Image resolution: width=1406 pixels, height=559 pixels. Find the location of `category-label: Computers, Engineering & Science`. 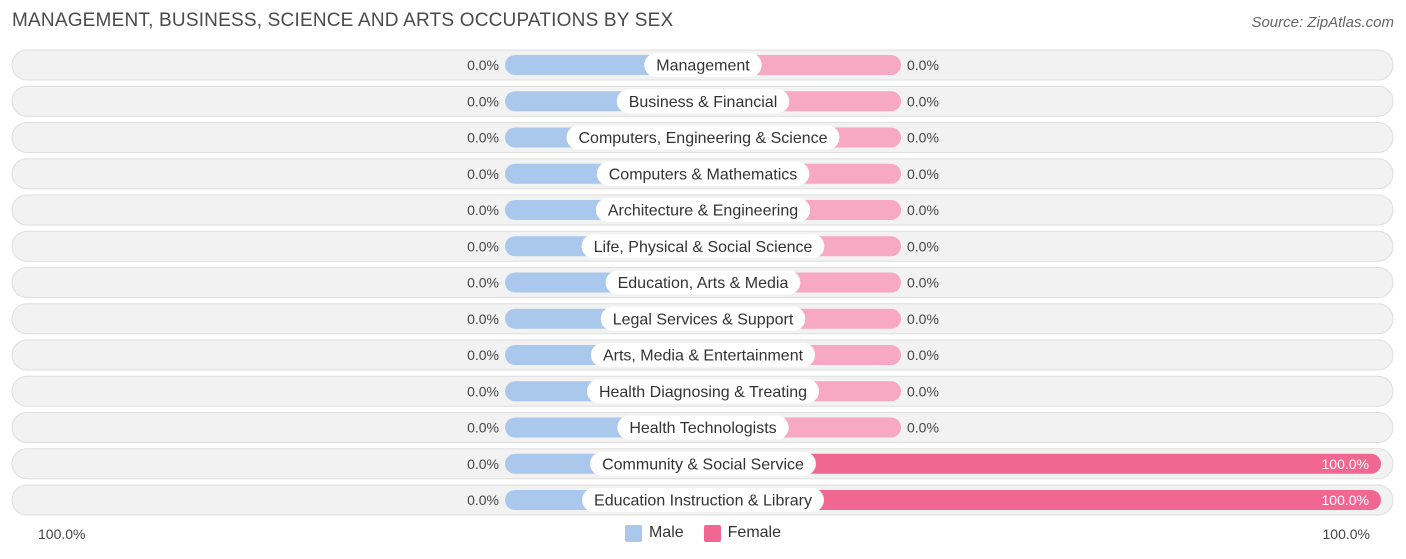

category-label: Computers, Engineering & Science is located at coordinates (702, 138).